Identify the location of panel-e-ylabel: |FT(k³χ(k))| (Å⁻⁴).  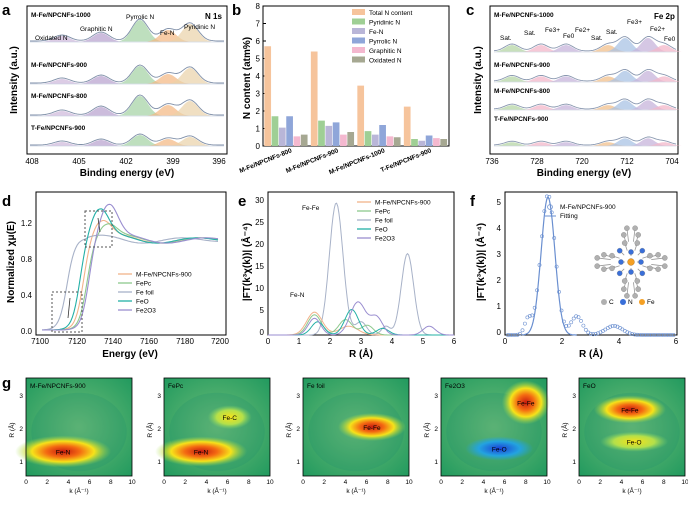
(246, 262).